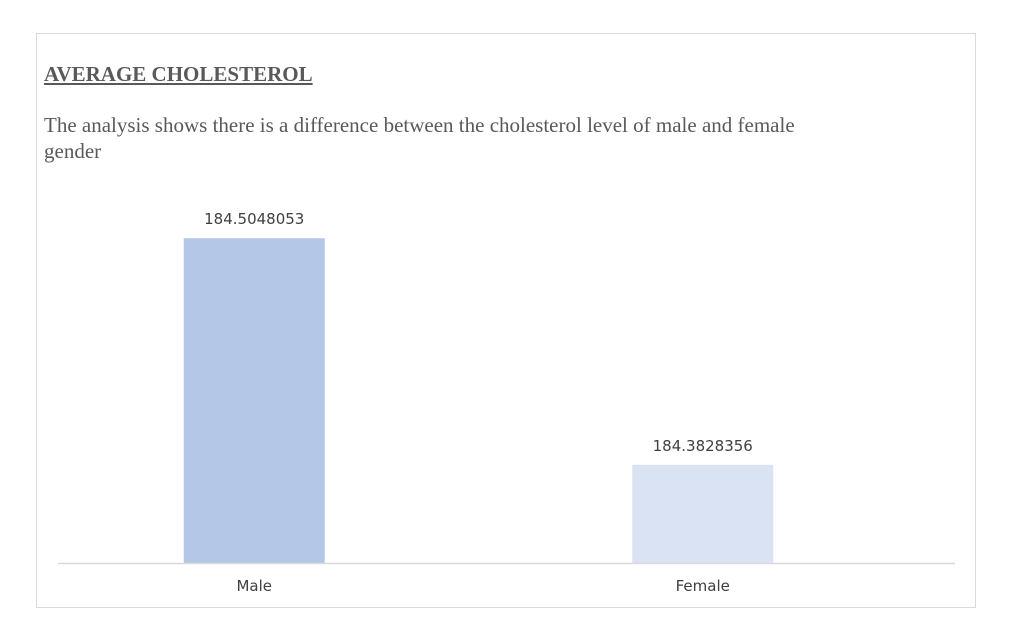 Image resolution: width=1029 pixels, height=634 pixels. I want to click on data-label-female: 184.3828356, so click(703, 446).